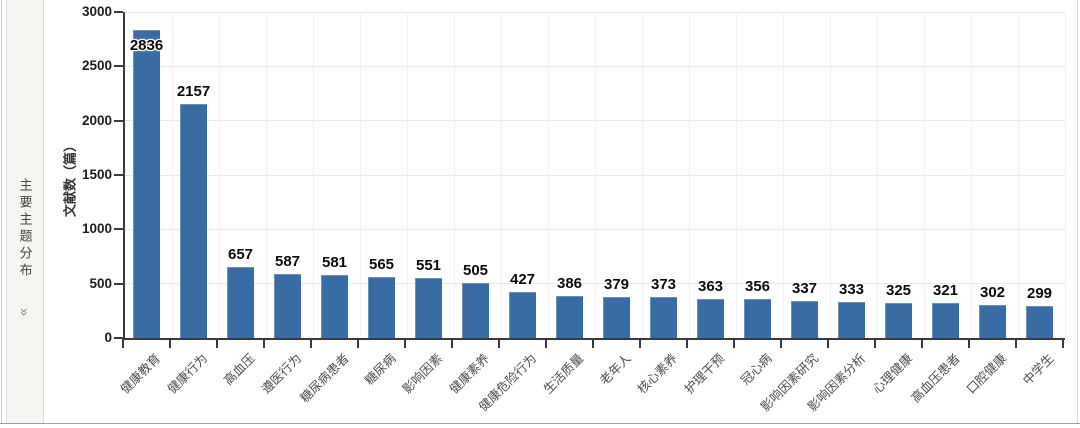 The height and width of the screenshot is (428, 1080). I want to click on x-axis-category-label: 冠心病, so click(756, 369).